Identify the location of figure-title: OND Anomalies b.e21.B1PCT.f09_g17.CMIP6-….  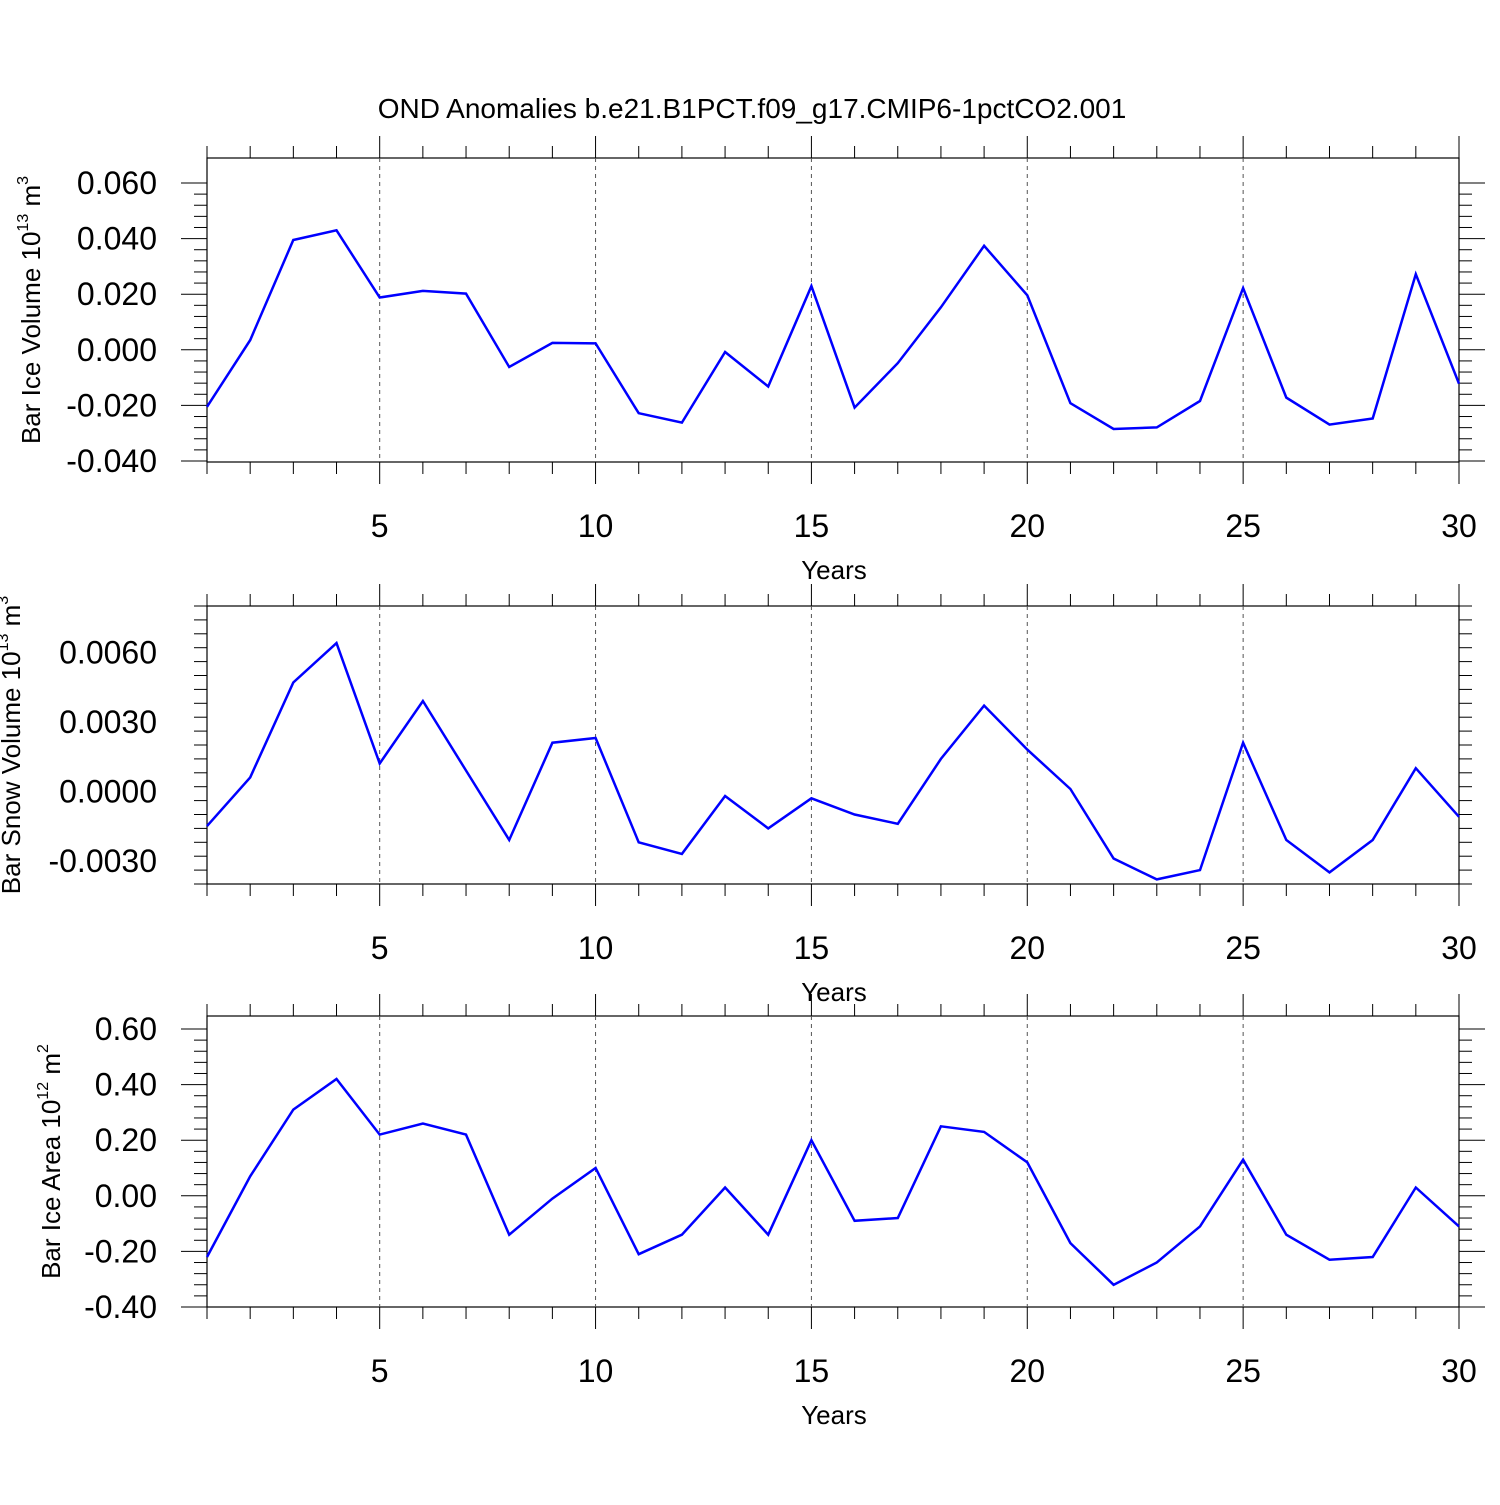
(752, 108).